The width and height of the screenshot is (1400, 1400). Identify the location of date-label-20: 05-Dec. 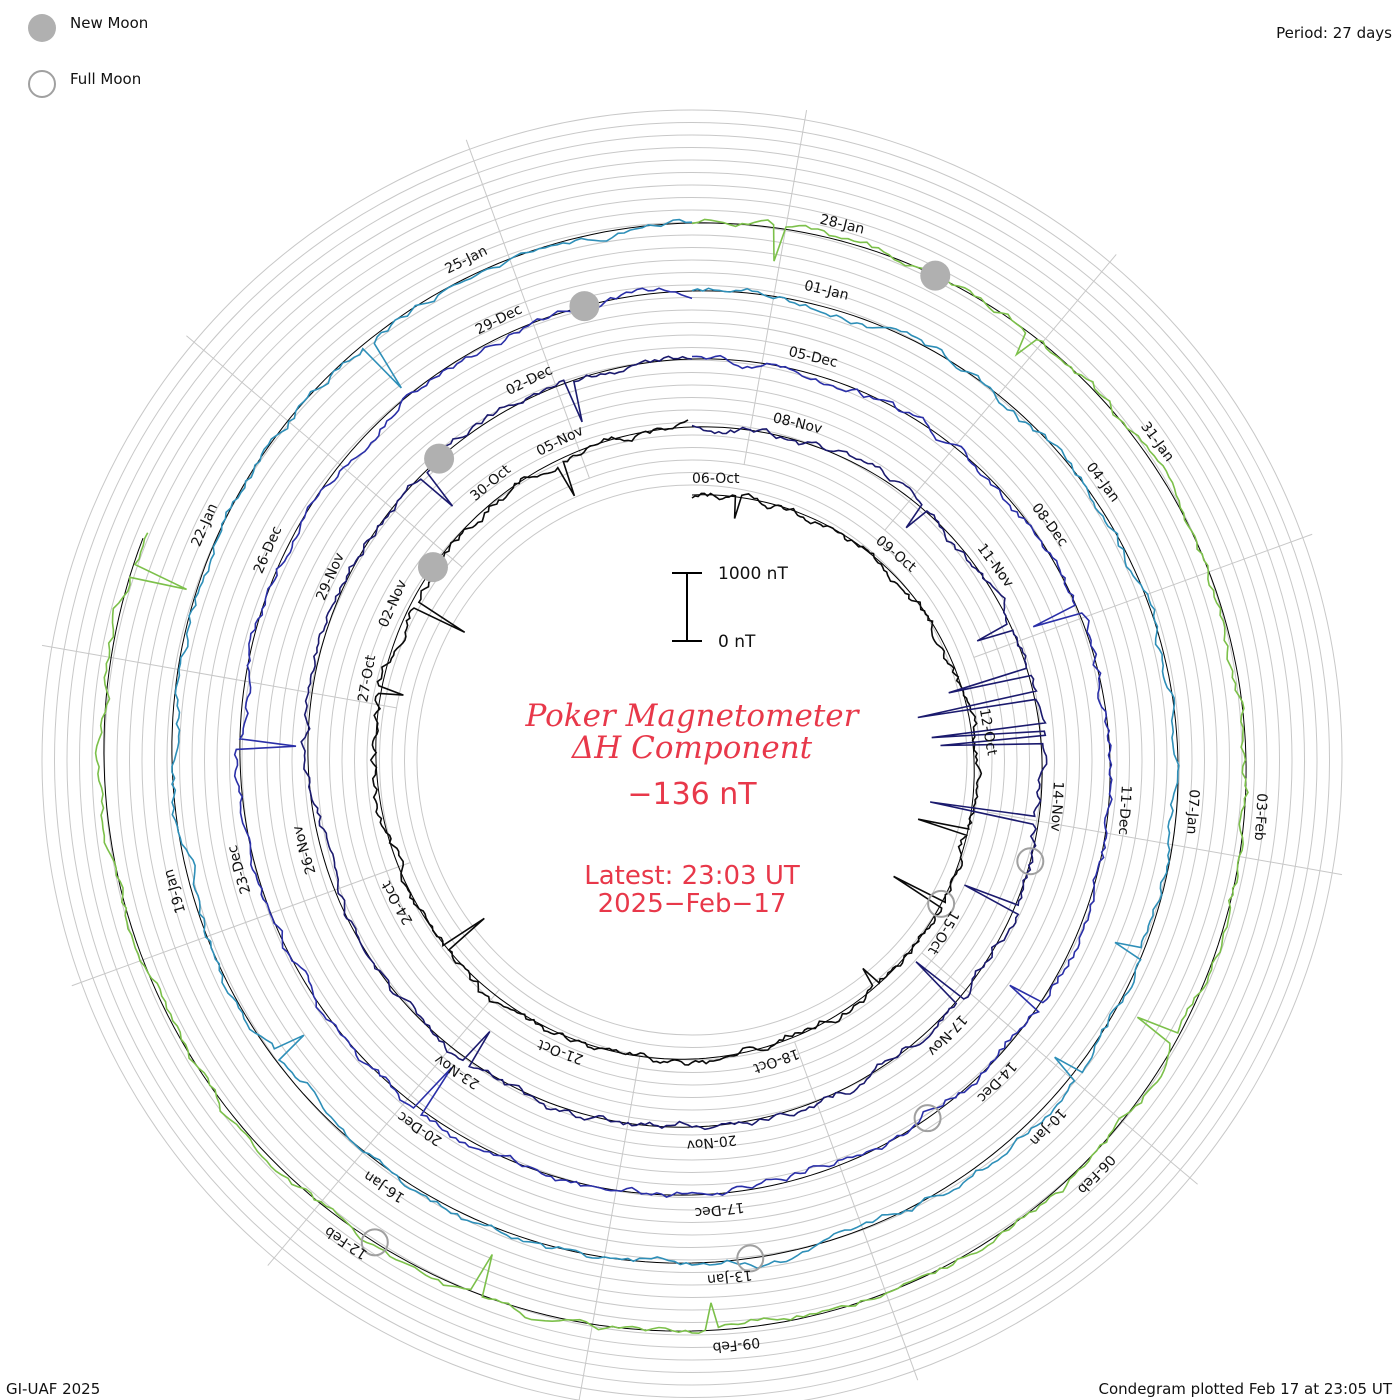
(813, 357).